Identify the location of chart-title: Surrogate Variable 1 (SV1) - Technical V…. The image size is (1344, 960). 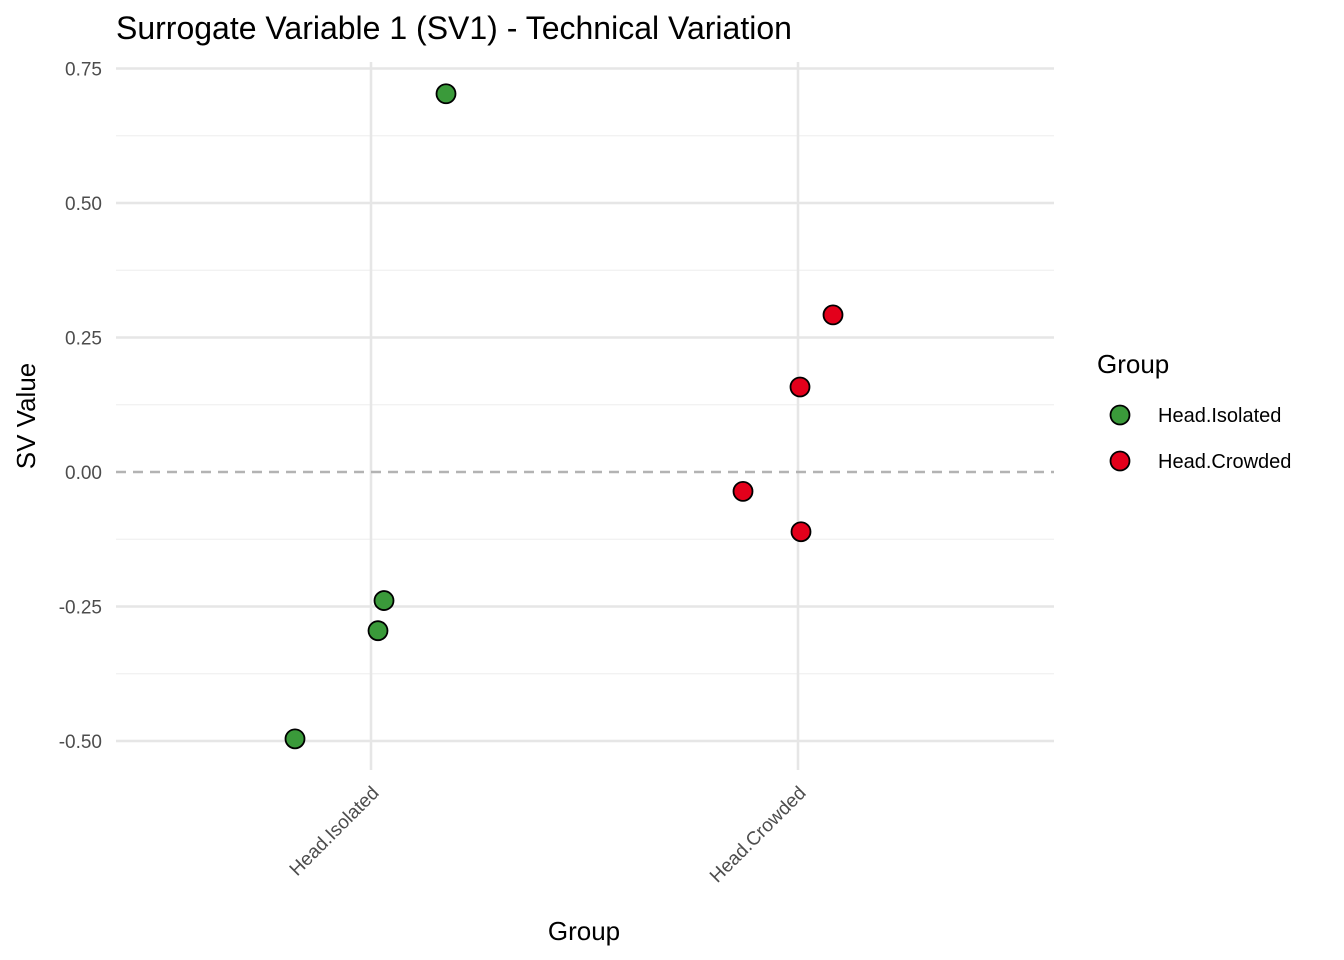
(454, 28).